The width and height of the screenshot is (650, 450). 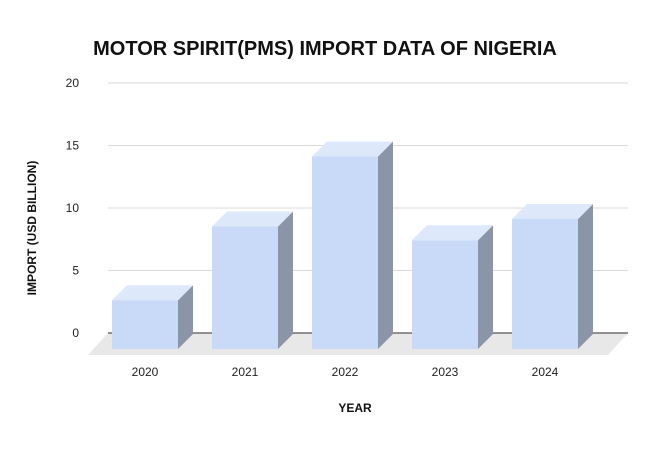 I want to click on y-tick-label: 0, so click(x=75, y=333).